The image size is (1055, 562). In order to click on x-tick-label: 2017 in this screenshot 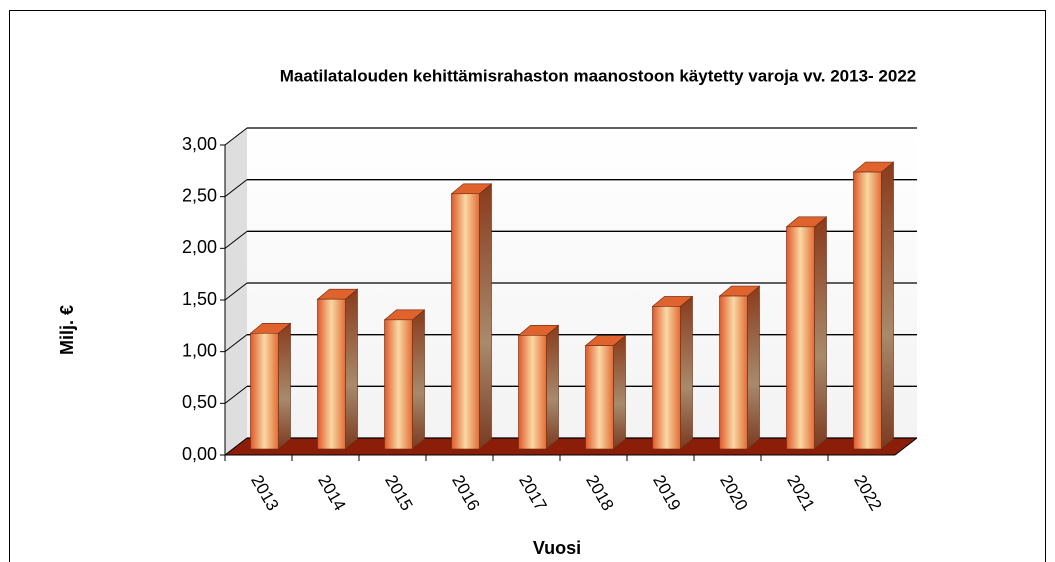, I will do `click(532, 493)`.